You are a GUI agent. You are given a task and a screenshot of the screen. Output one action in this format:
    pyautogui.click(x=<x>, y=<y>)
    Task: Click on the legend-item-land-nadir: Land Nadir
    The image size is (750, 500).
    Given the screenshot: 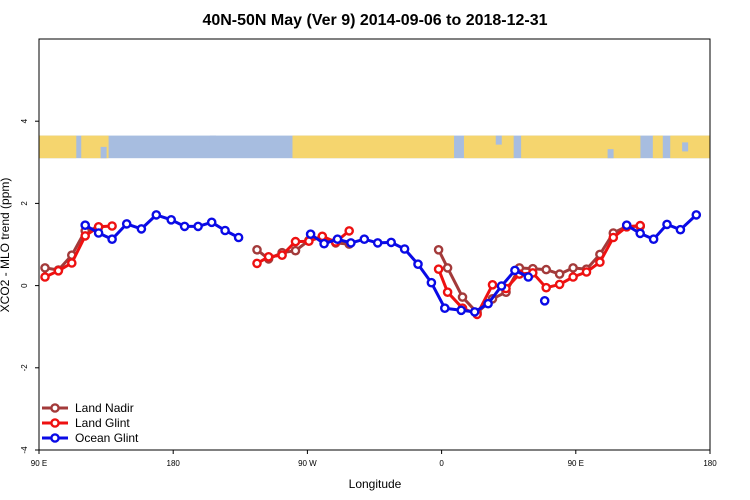 What is the action you would take?
    pyautogui.click(x=88, y=408)
    